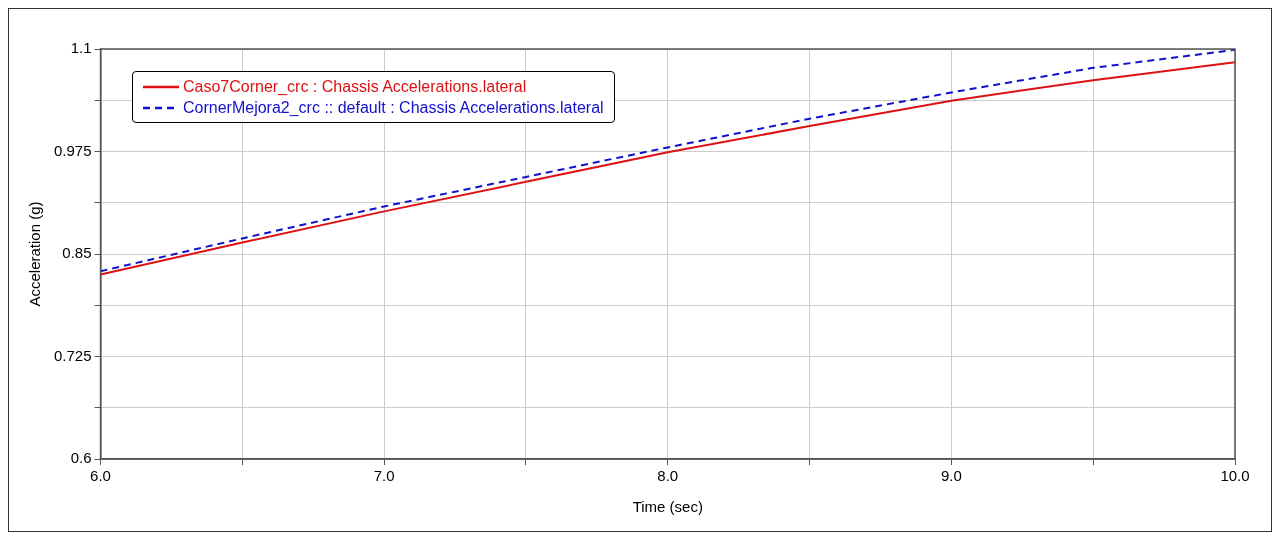 The image size is (1284, 544). What do you see at coordinates (77, 253) in the screenshot?
I see `y-tick-label: 0.85` at bounding box center [77, 253].